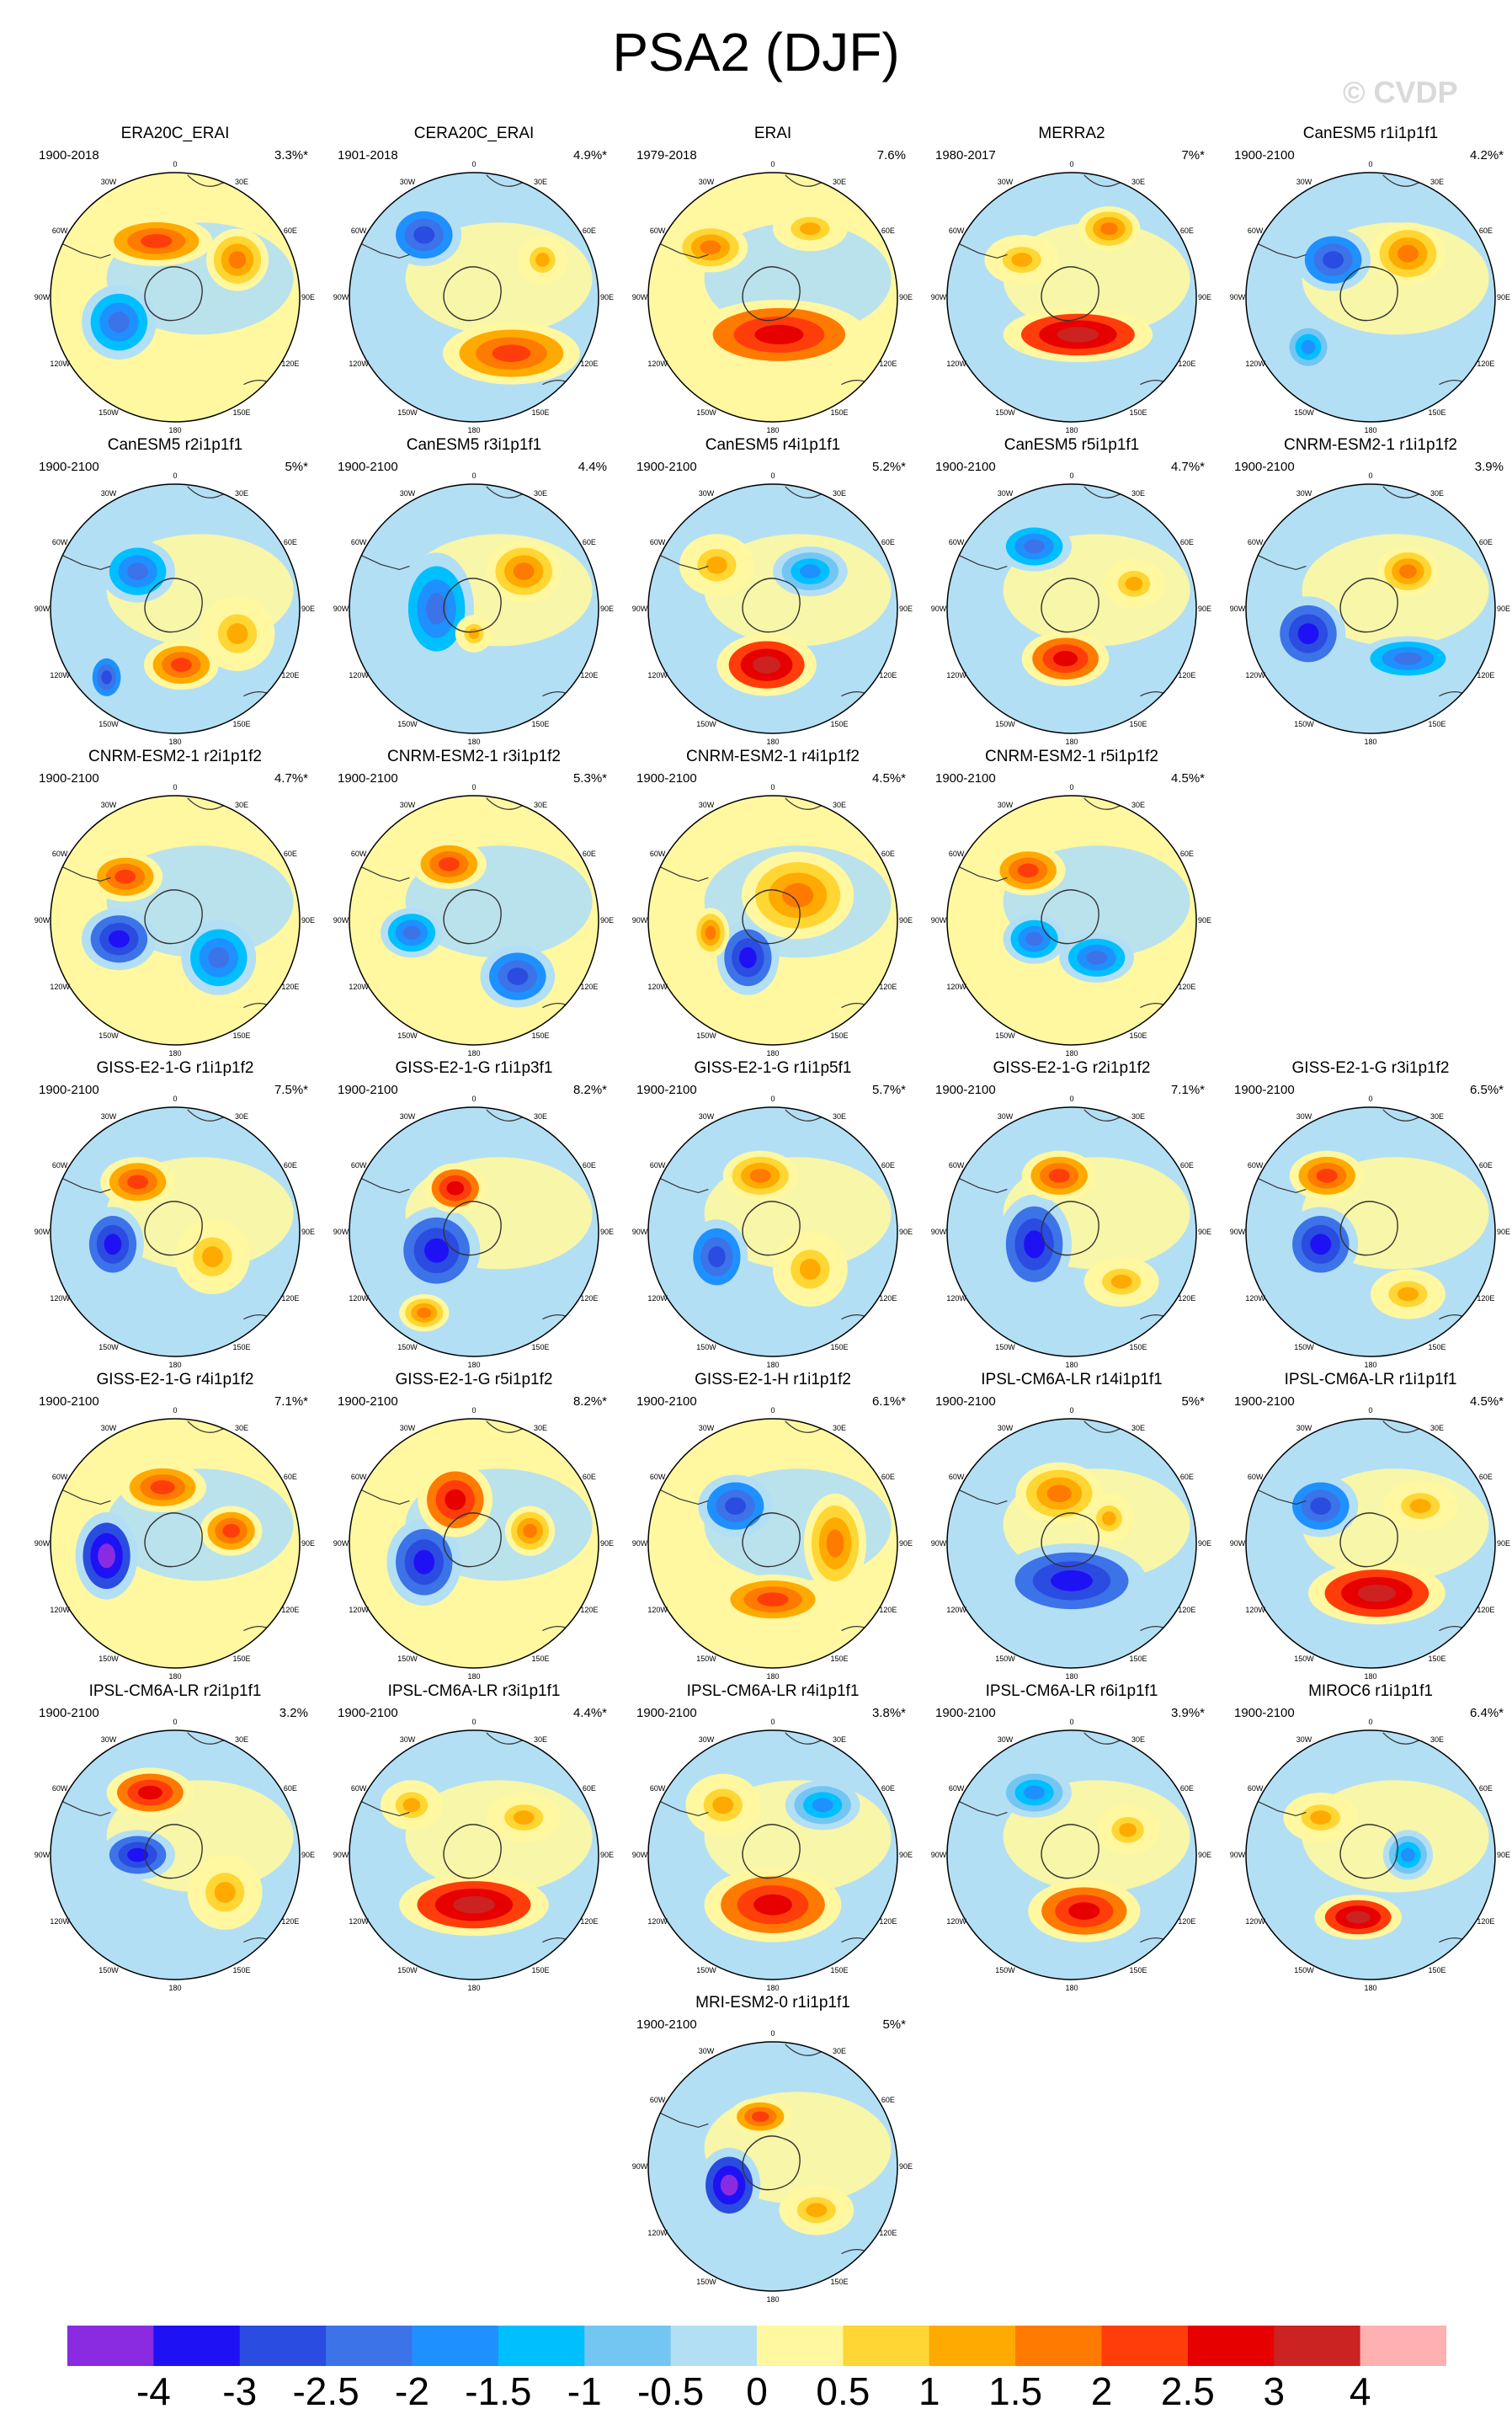 The height and width of the screenshot is (2430, 1512). What do you see at coordinates (1193, 155) in the screenshot?
I see `panel-variance-percent: 7%*` at bounding box center [1193, 155].